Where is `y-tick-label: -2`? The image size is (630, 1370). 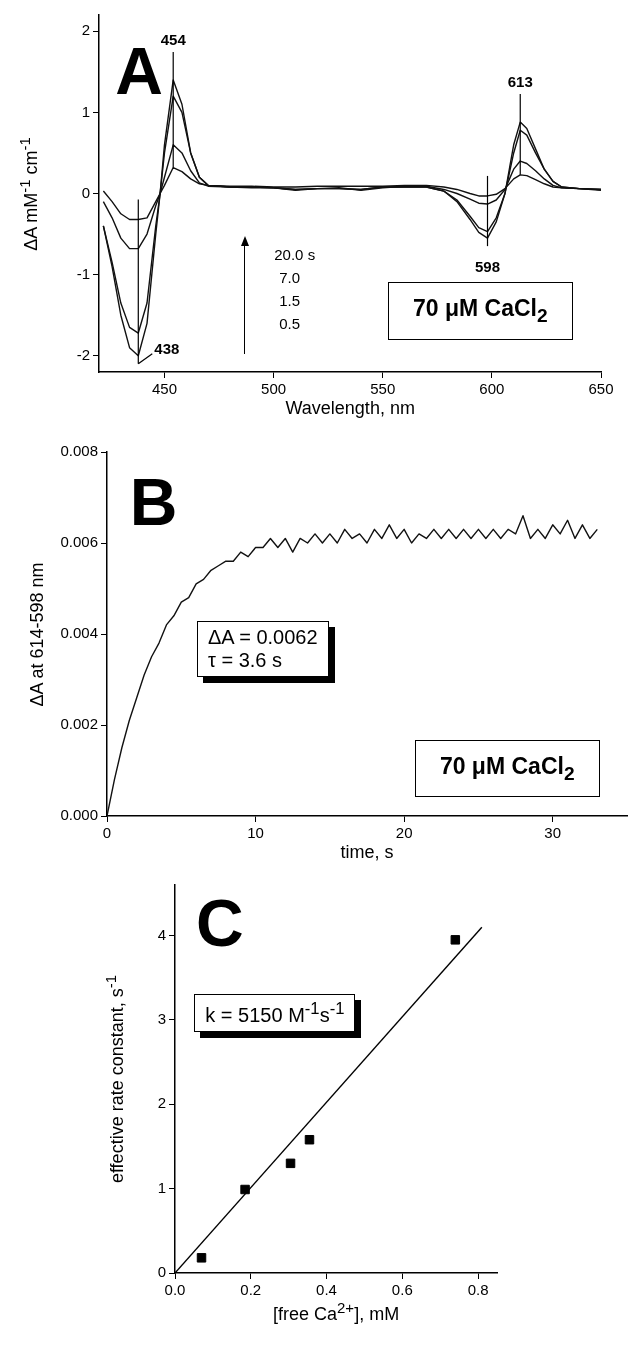 y-tick-label: -2 is located at coordinates (83, 354).